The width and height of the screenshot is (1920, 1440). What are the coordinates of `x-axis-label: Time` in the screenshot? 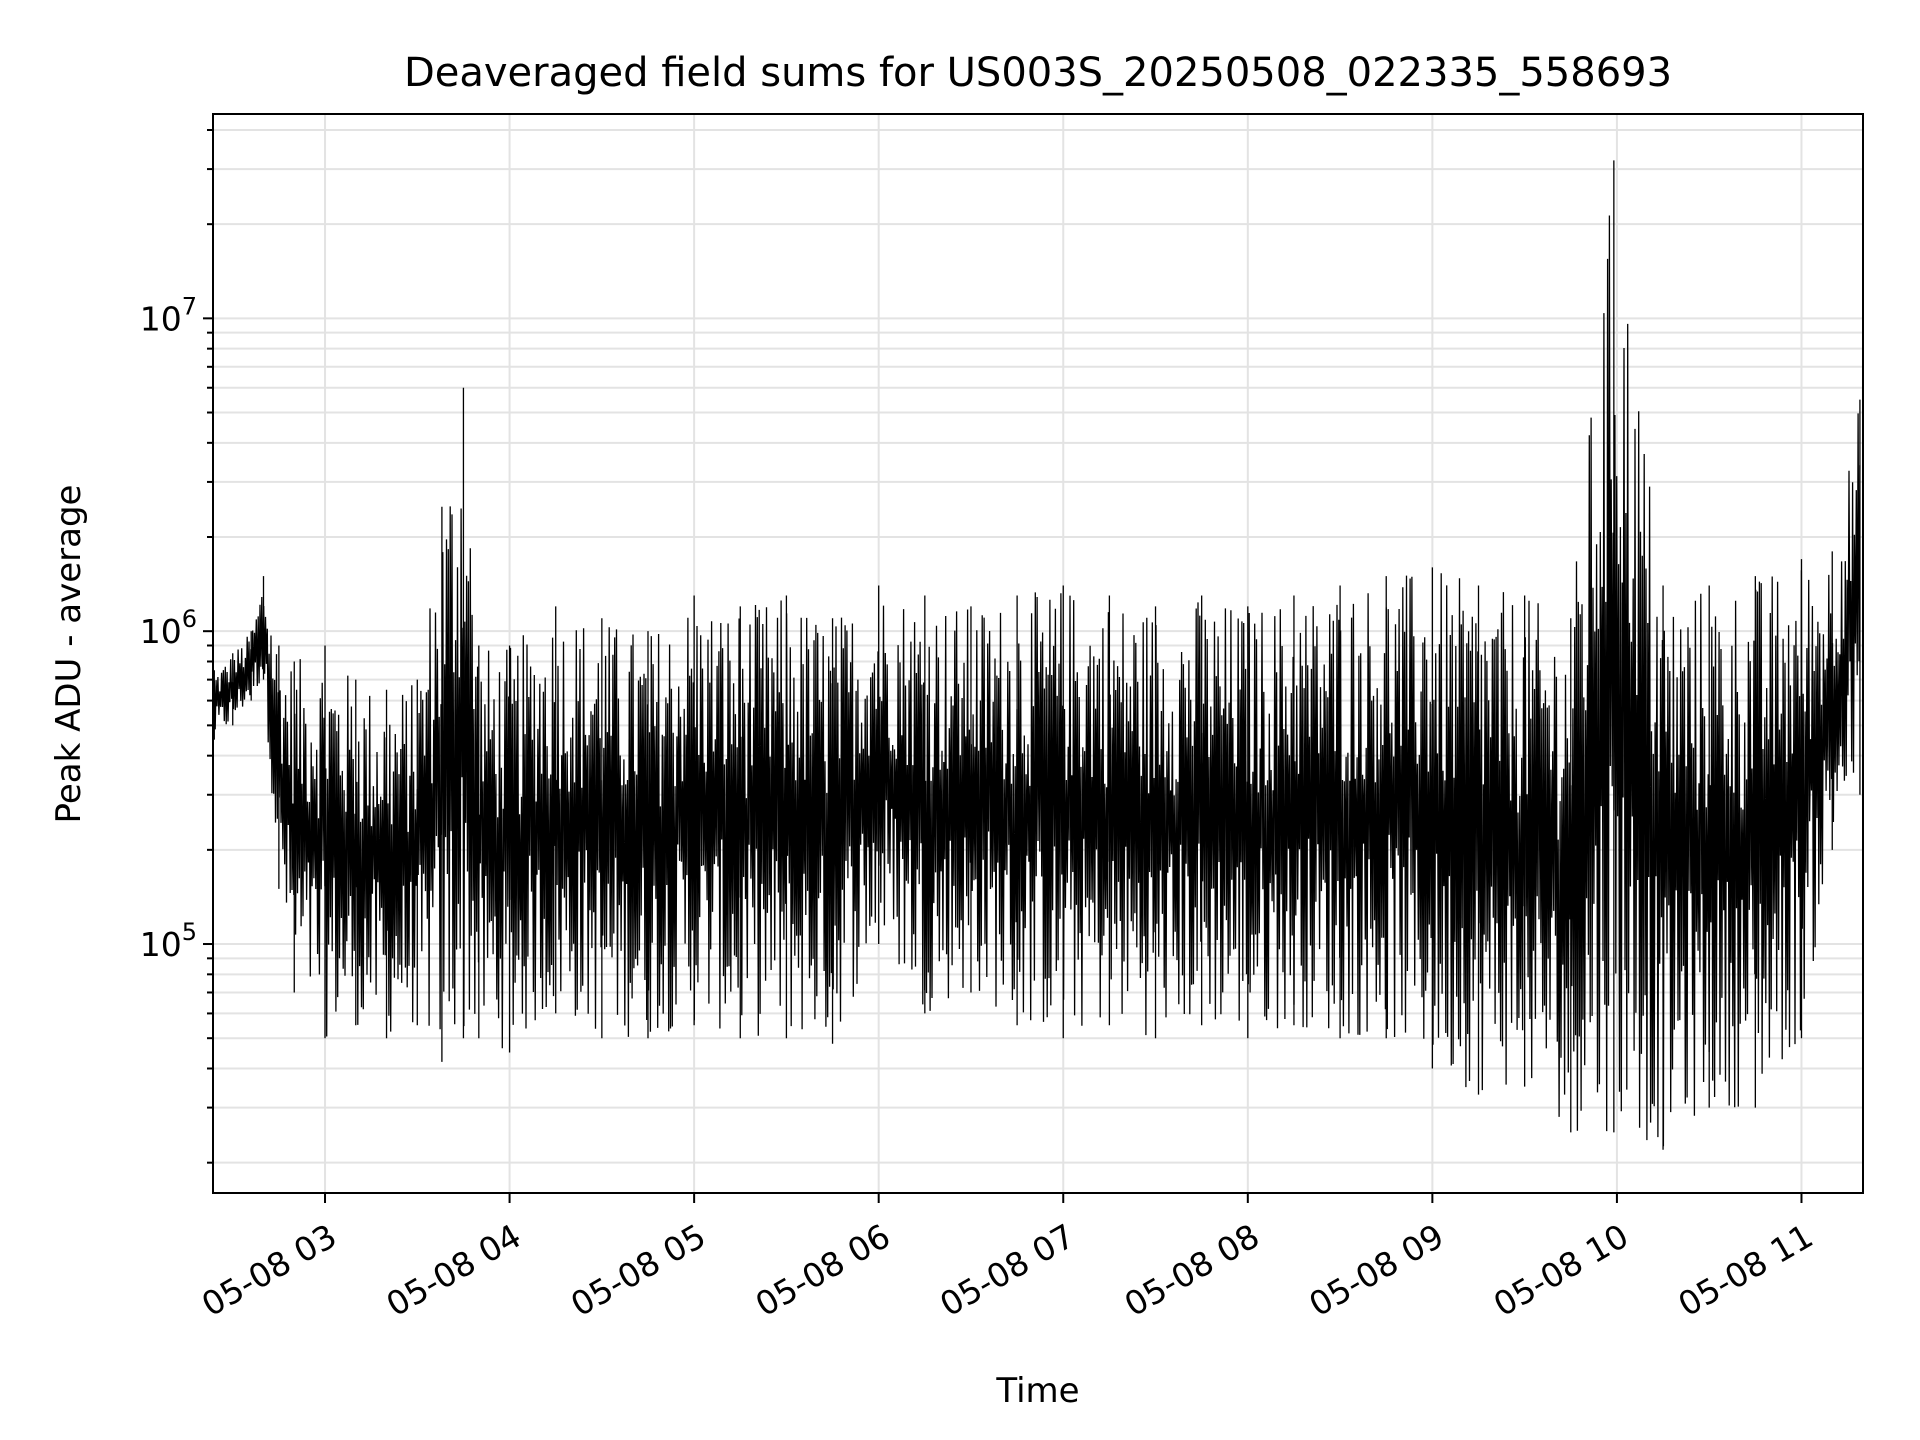 It's located at (1037, 1391).